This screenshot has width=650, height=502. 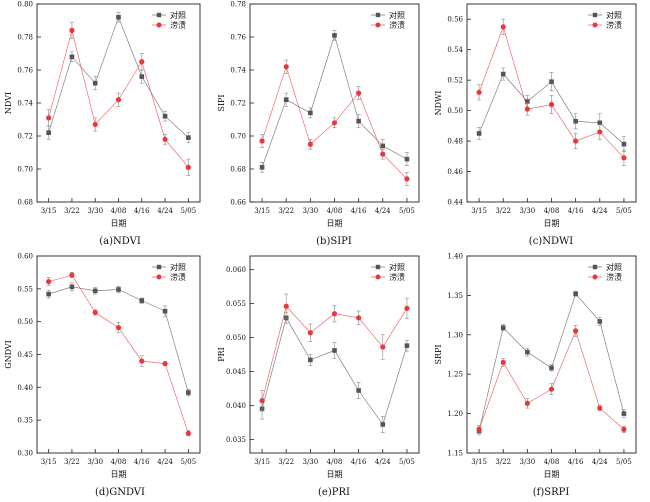 I want to click on y-tick-label: 0.48, so click(x=455, y=142).